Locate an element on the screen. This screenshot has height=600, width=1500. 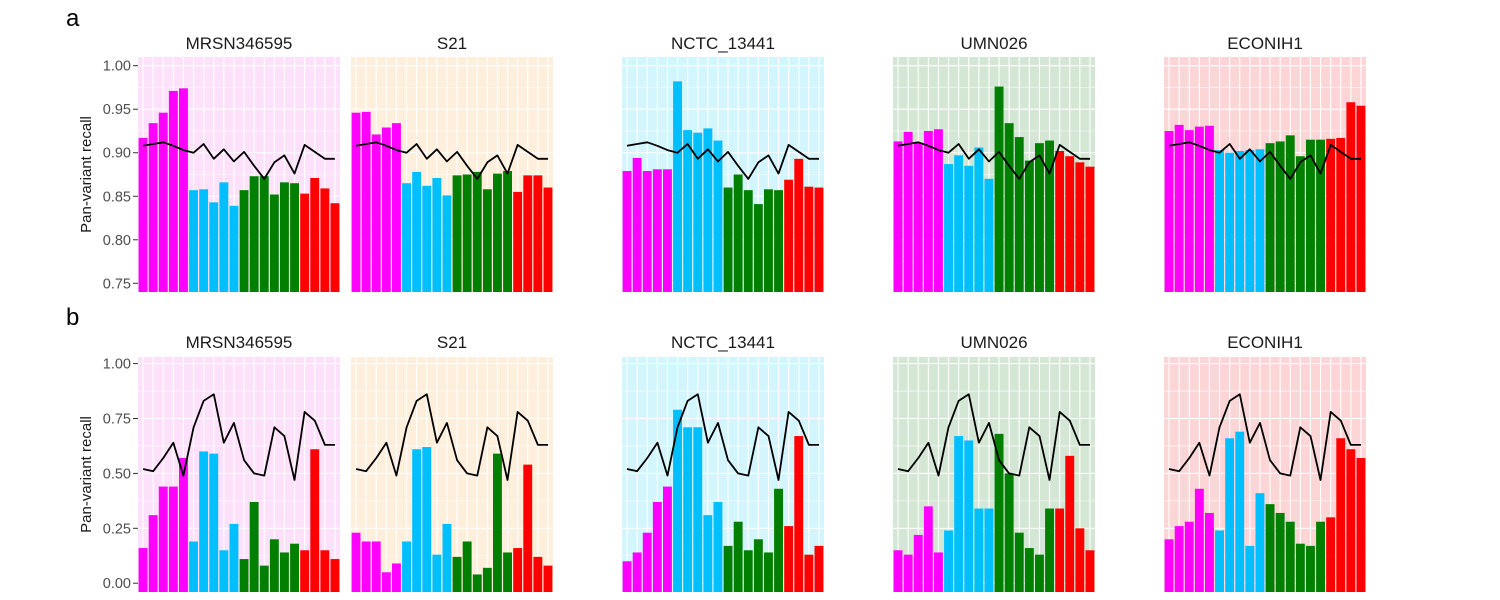
y-tick-label: 0.95 is located at coordinates (117, 110).